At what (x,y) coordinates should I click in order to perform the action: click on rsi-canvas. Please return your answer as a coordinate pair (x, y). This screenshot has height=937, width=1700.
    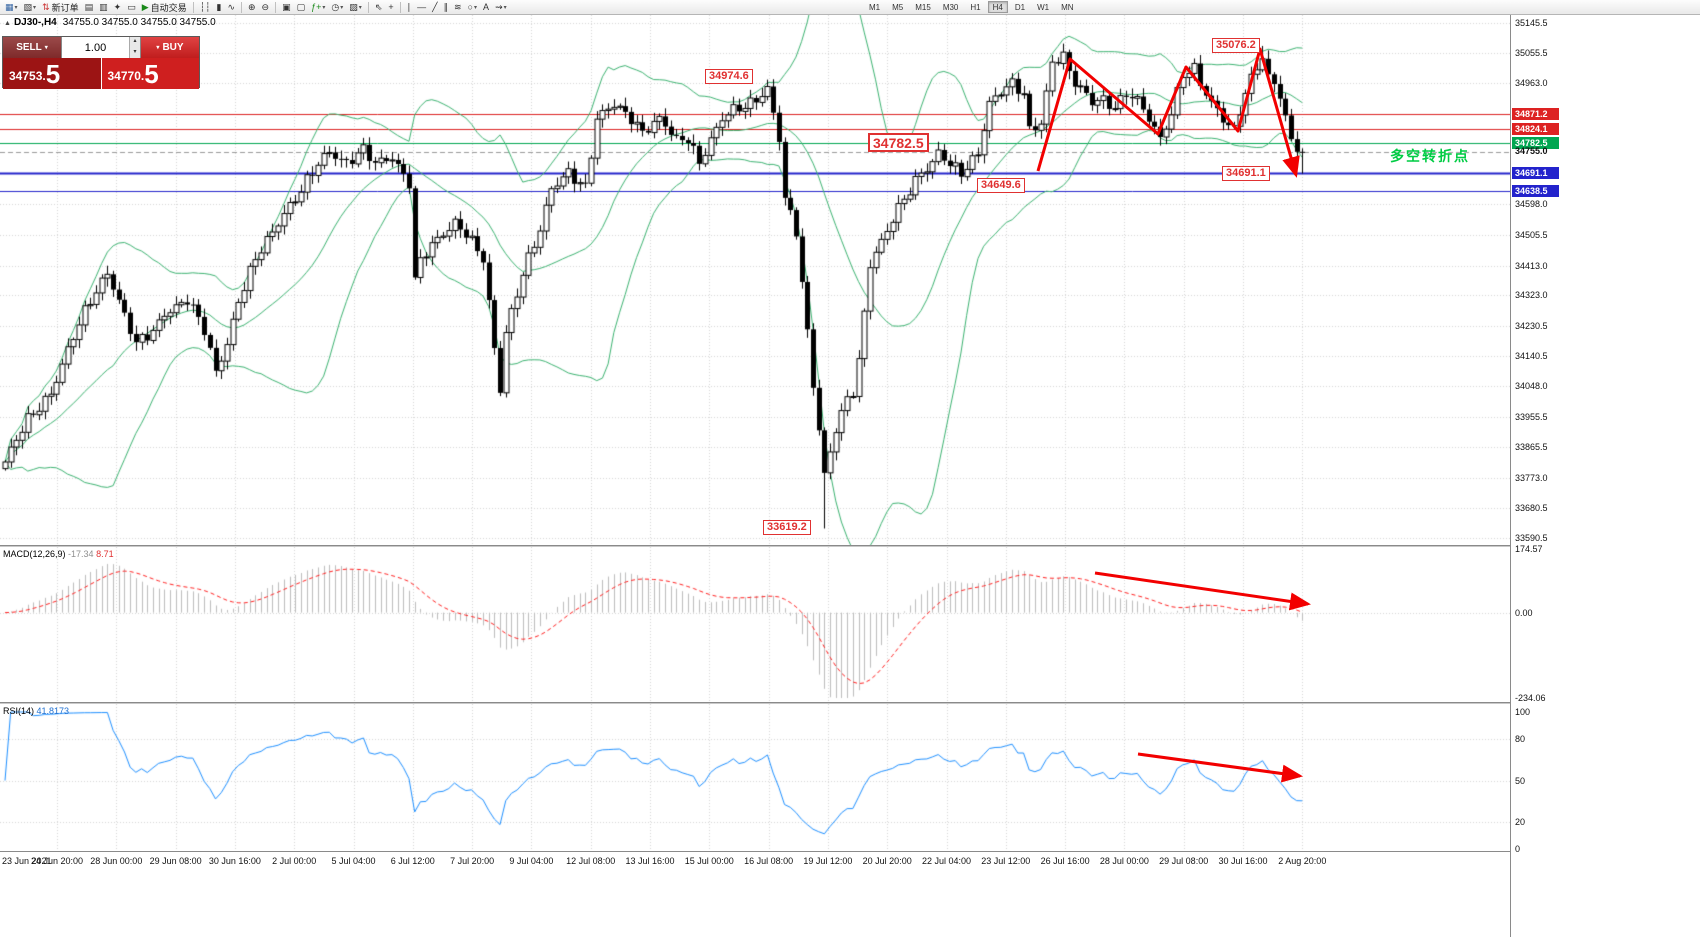
    Looking at the image, I should click on (755, 777).